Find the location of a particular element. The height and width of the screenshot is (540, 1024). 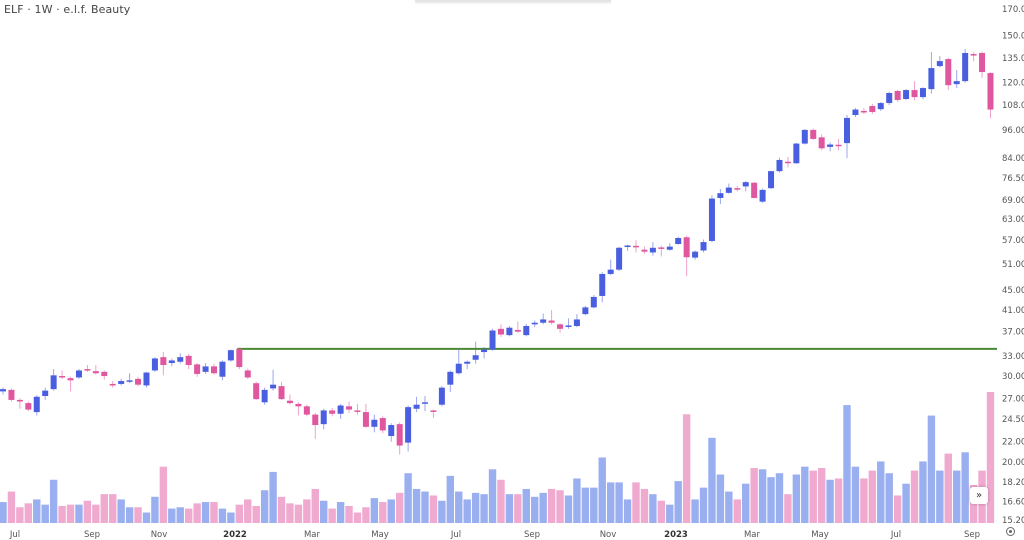

panel-drag-handle is located at coordinates (513, 1).